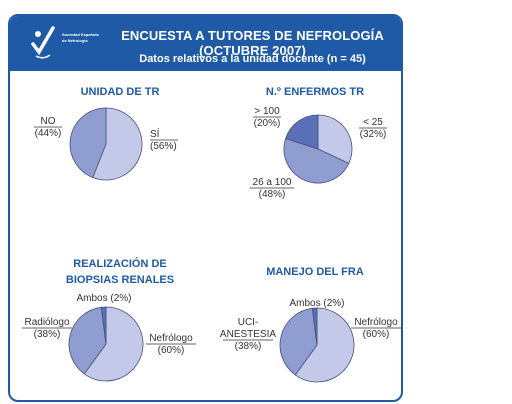  I want to click on pie-label-1-1-1: (48%), so click(272, 194).